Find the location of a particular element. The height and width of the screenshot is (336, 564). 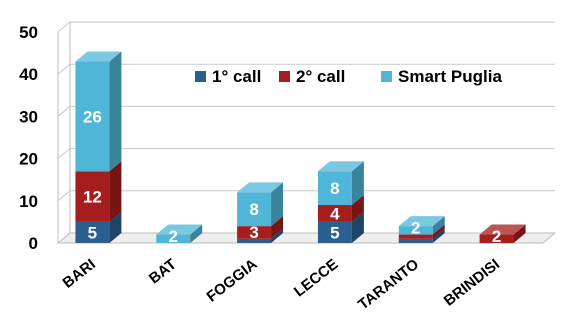

x-tick-label: BARI is located at coordinates (79, 274).